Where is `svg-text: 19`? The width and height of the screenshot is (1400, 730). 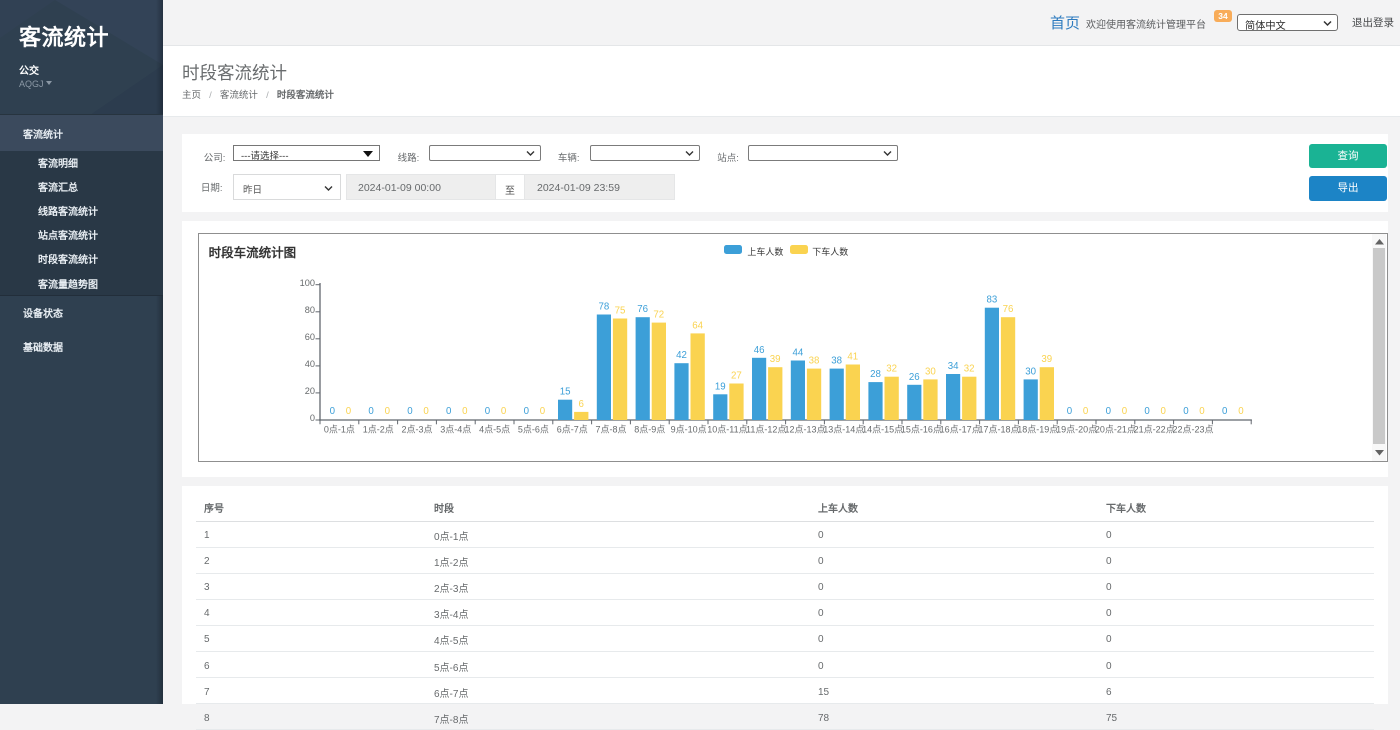
svg-text: 19 is located at coordinates (719, 386).